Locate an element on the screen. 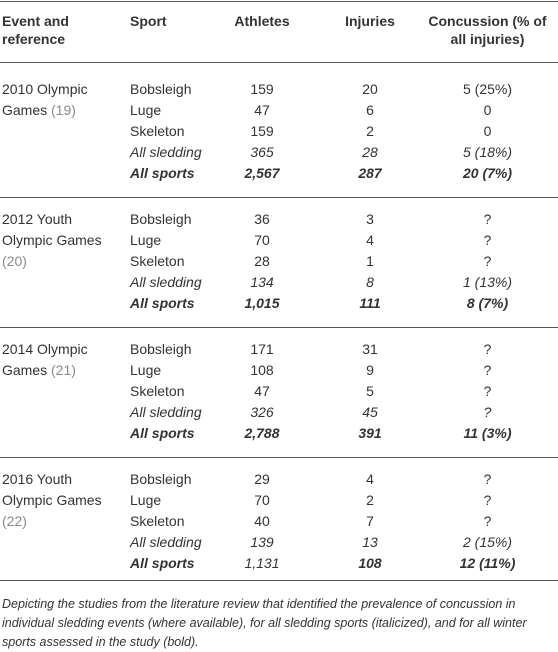 The width and height of the screenshot is (558, 652). event-name: 2012 Youth Olympic Games is located at coordinates (52, 229).